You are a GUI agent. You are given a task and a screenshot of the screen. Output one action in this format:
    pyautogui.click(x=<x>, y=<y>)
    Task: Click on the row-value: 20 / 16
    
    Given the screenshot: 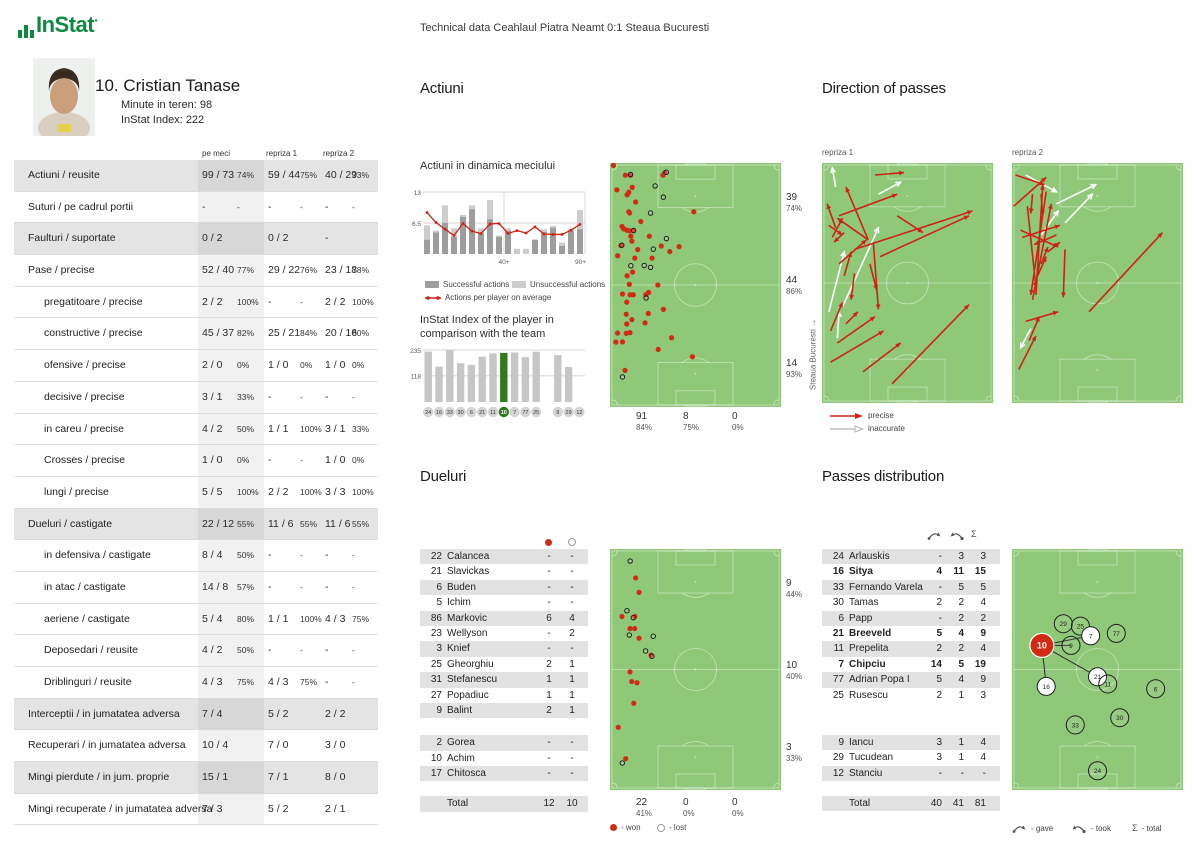 What is the action you would take?
    pyautogui.click(x=341, y=333)
    